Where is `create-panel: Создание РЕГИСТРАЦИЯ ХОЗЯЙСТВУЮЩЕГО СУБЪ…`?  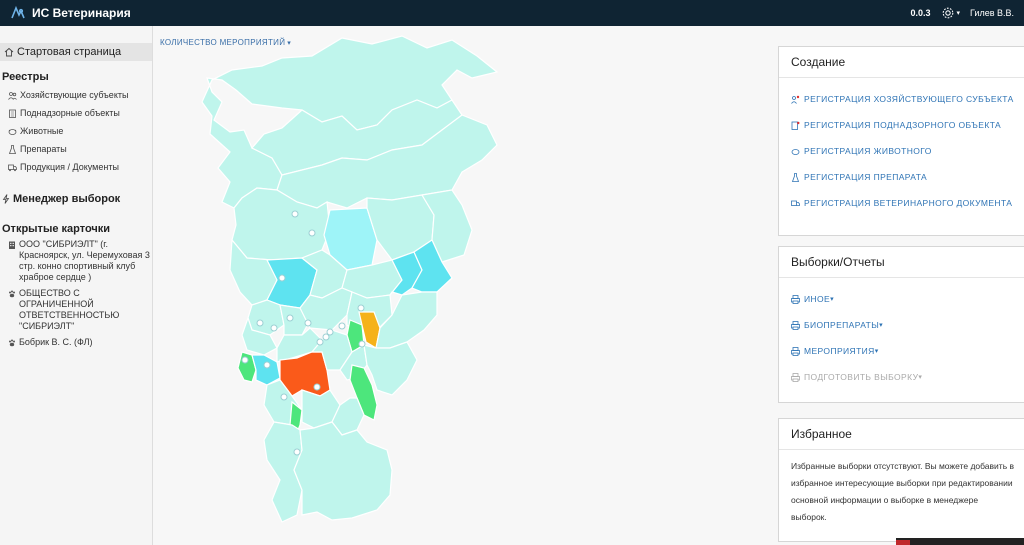
create-panel: Создание РЕГИСТРАЦИЯ ХОЗЯЙСТВУЮЩЕГО СУБЪ… is located at coordinates (901, 141).